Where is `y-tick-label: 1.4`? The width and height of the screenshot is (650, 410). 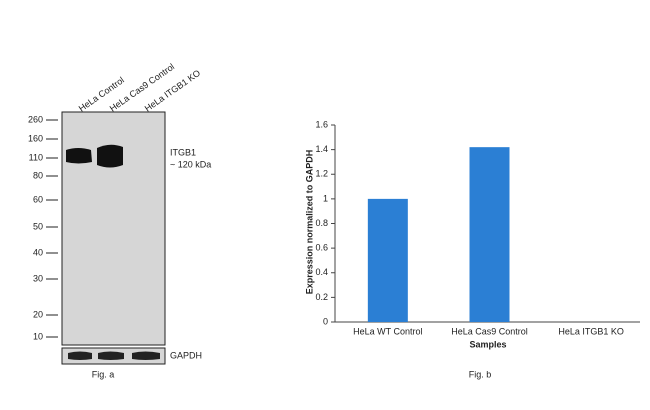
y-tick-label: 1.4 is located at coordinates (321, 149).